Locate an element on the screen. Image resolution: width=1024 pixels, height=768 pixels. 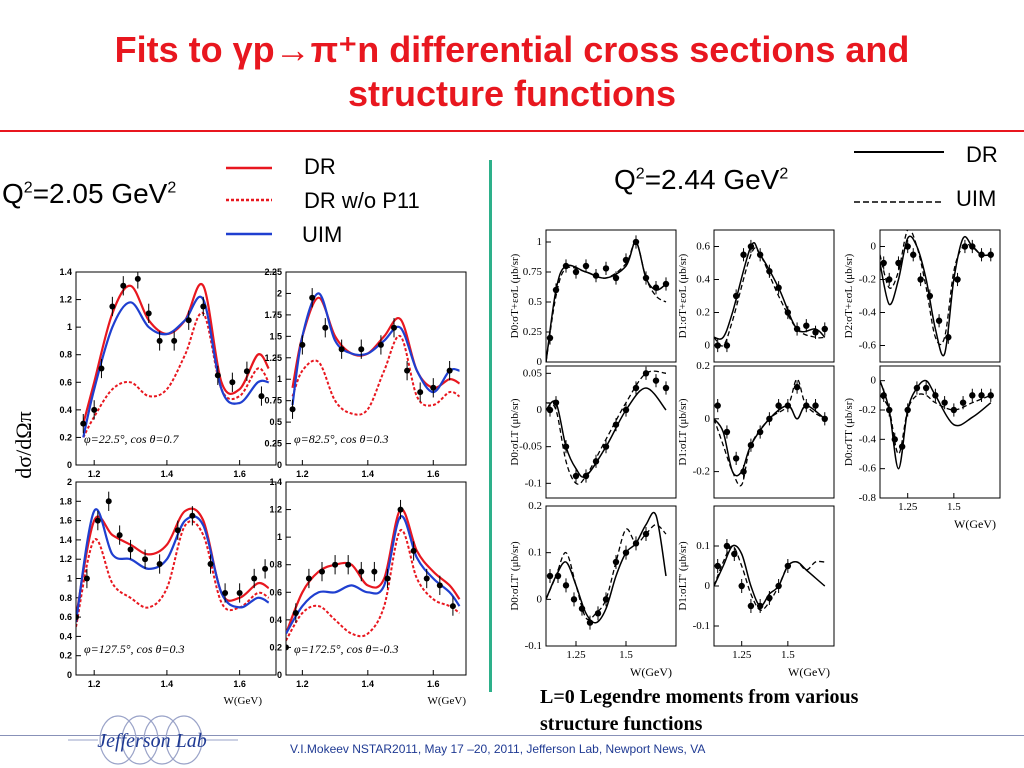
y-tick-label: 2 is located at coordinates (69, 482).